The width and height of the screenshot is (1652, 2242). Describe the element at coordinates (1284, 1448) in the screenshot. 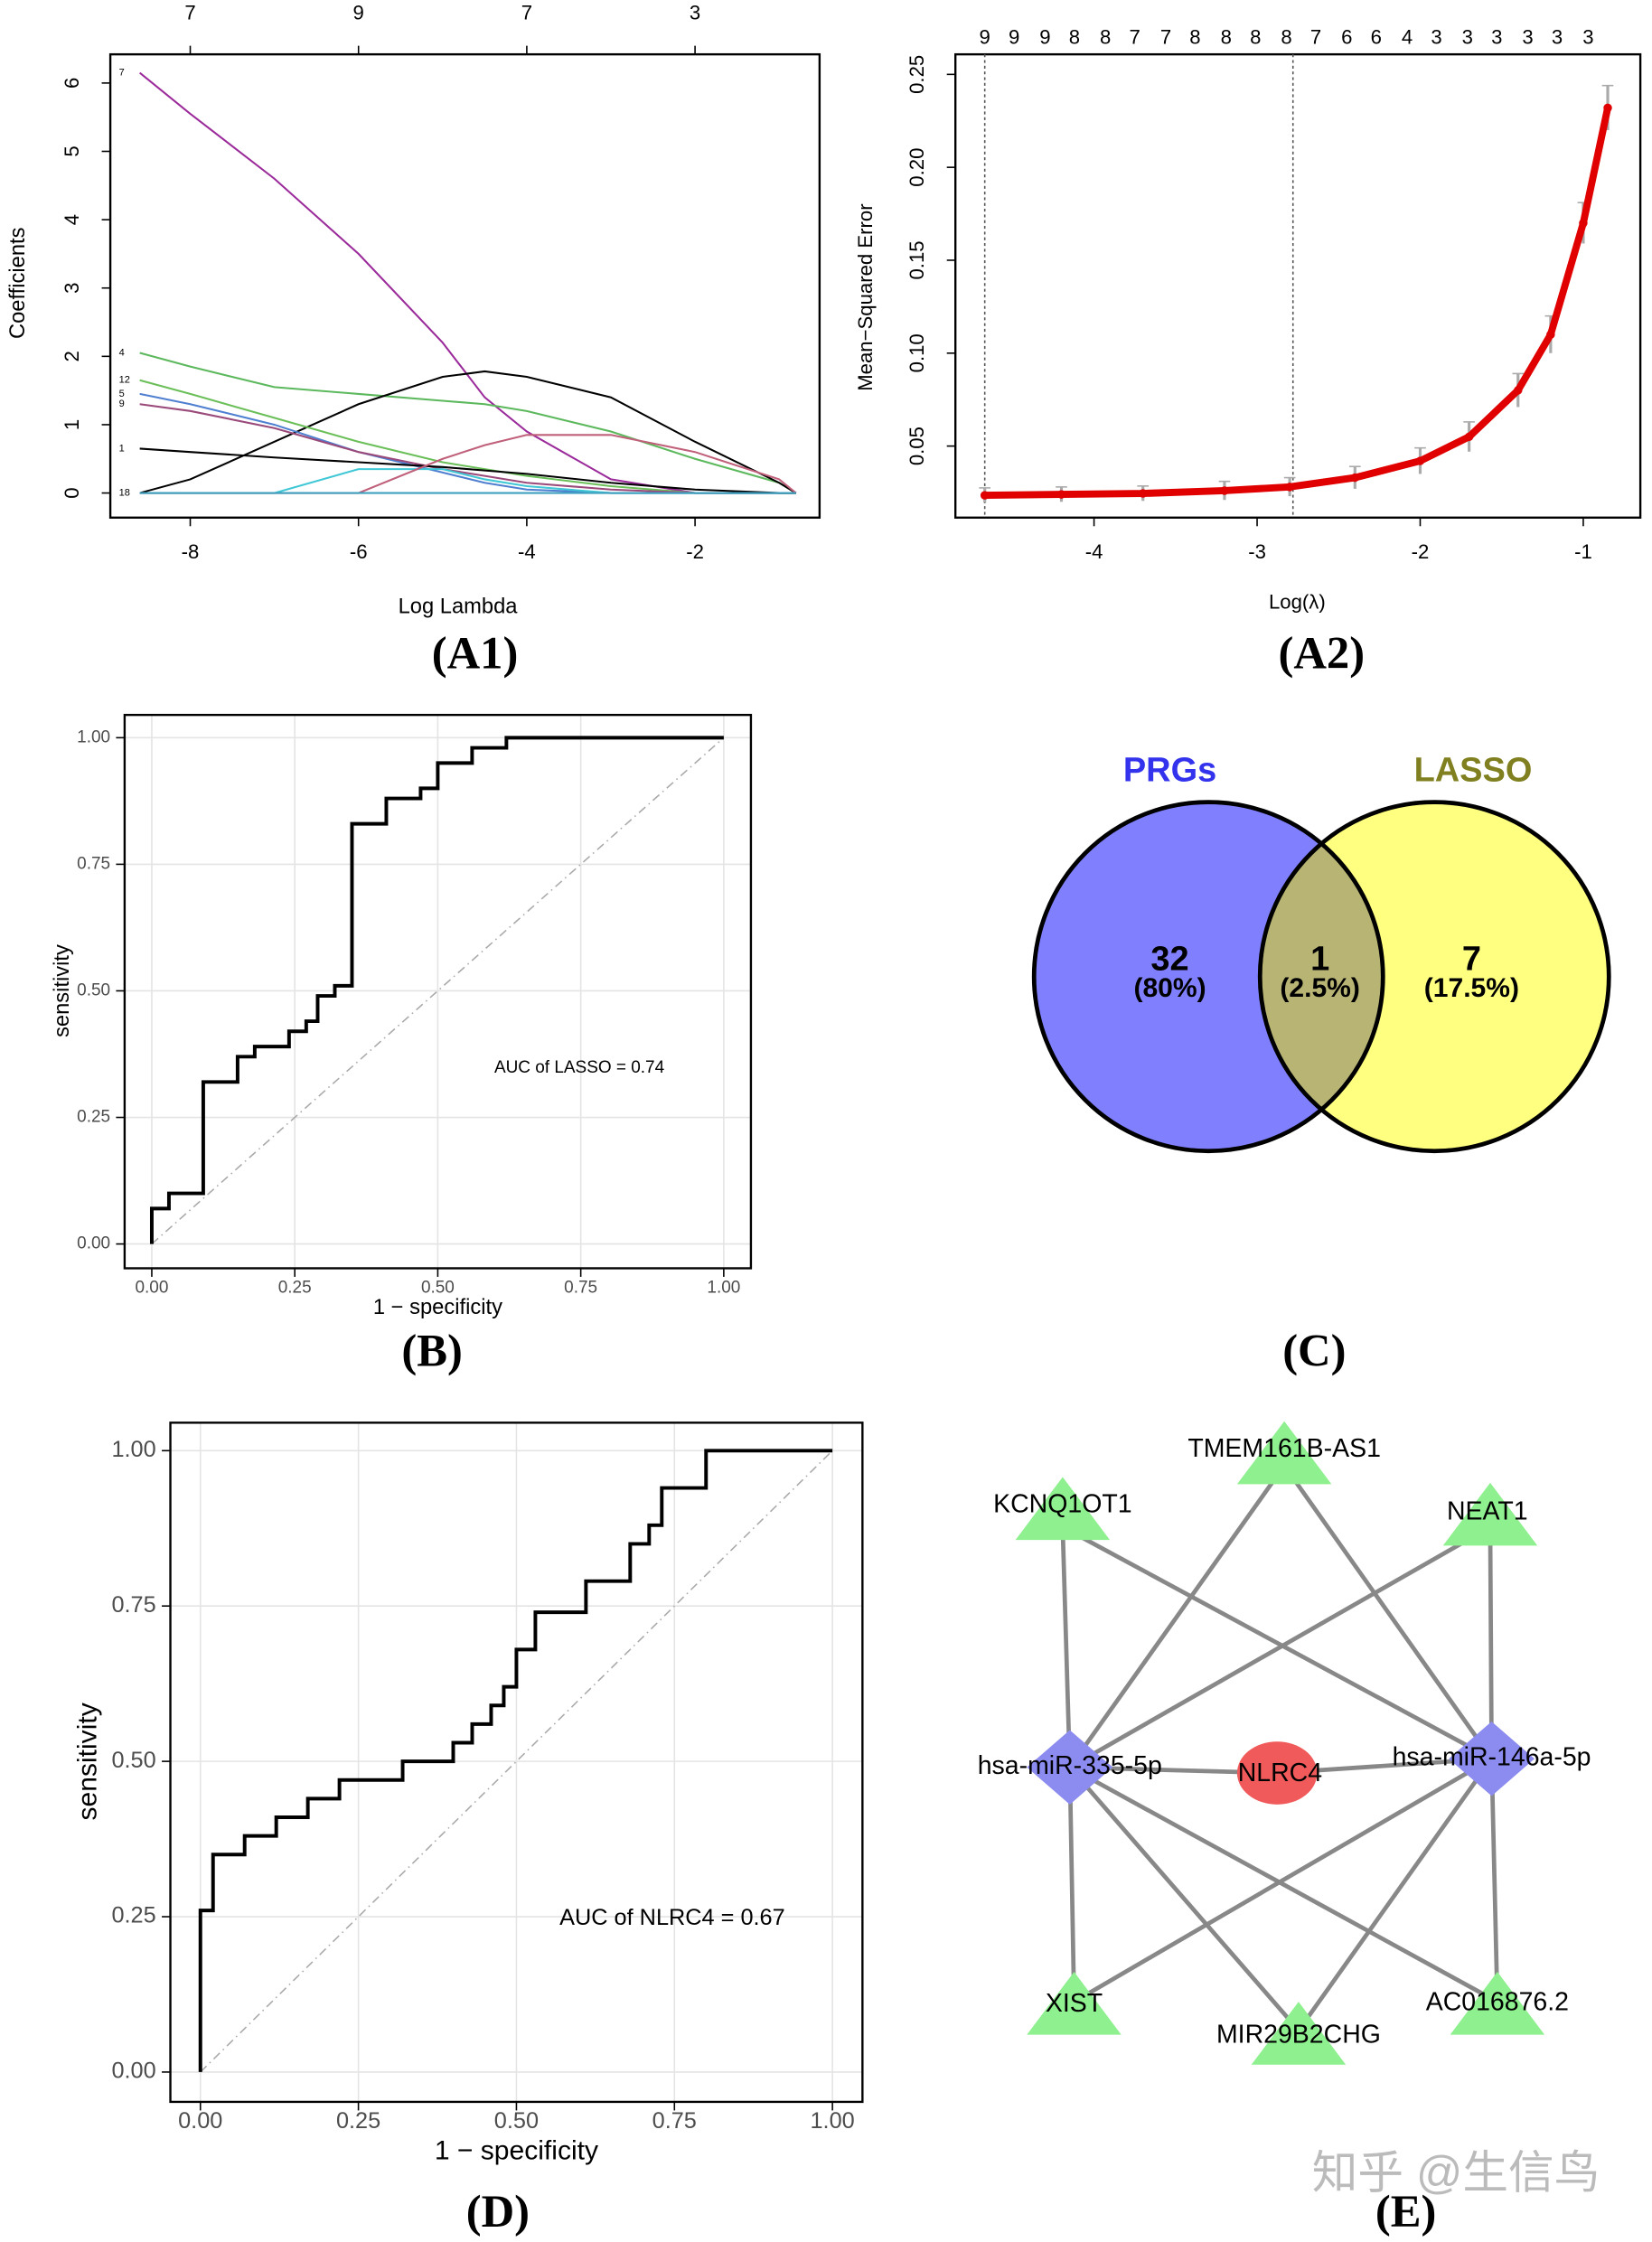

I see `node-label: TMEM161B-AS1` at that location.